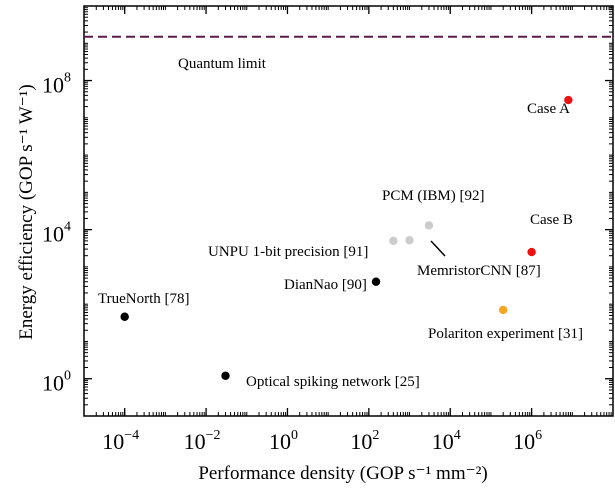 This screenshot has height=491, width=615. What do you see at coordinates (288, 252) in the screenshot?
I see `label-unpu: UNPU 1-bit precision [91]` at bounding box center [288, 252].